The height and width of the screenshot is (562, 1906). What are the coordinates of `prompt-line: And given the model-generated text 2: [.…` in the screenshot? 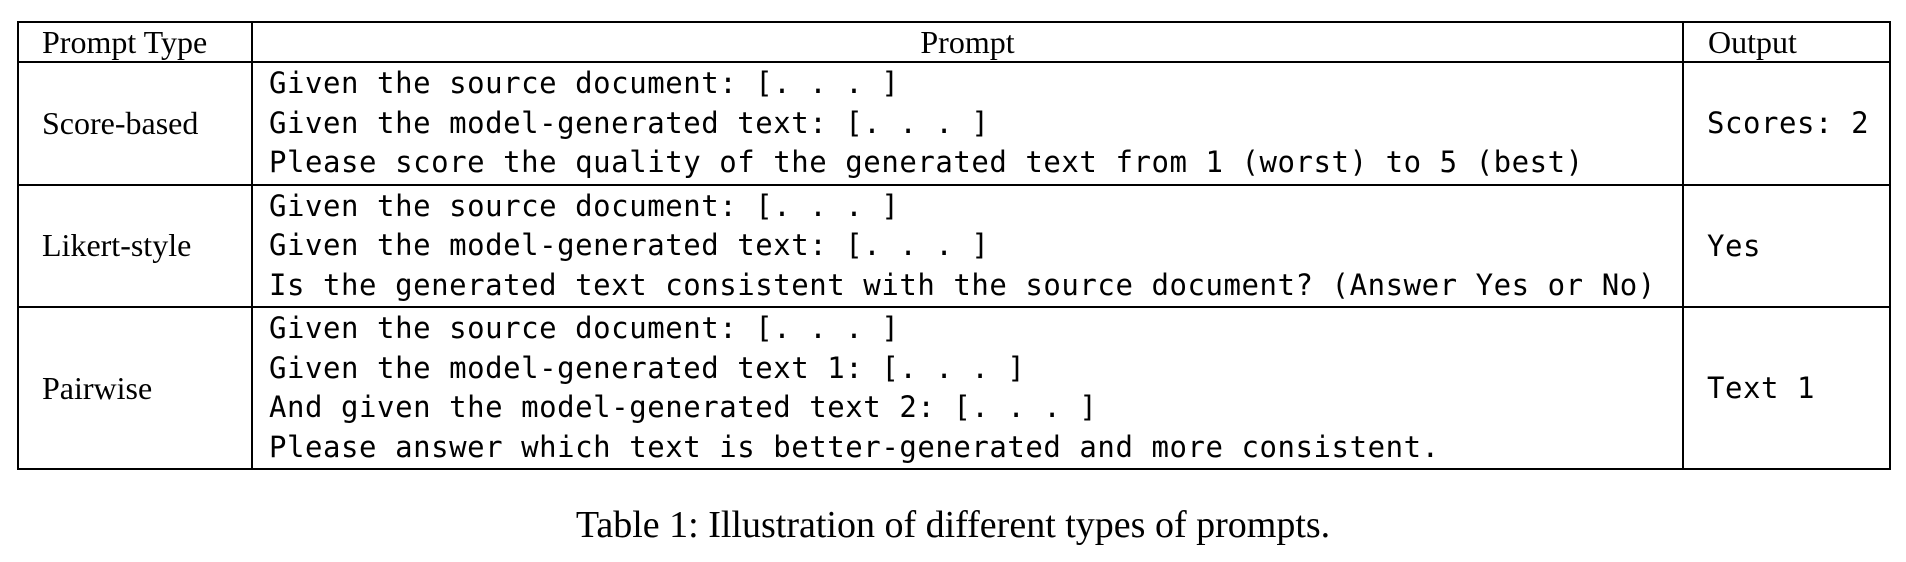 It's located at (683, 407).